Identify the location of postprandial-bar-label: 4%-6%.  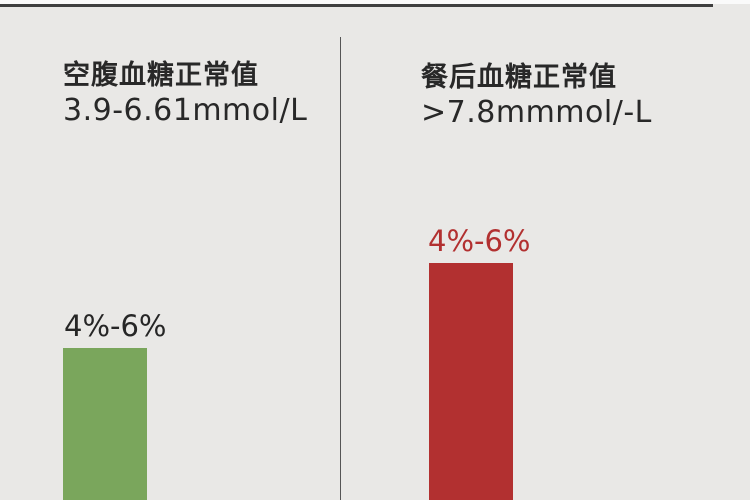
(479, 241).